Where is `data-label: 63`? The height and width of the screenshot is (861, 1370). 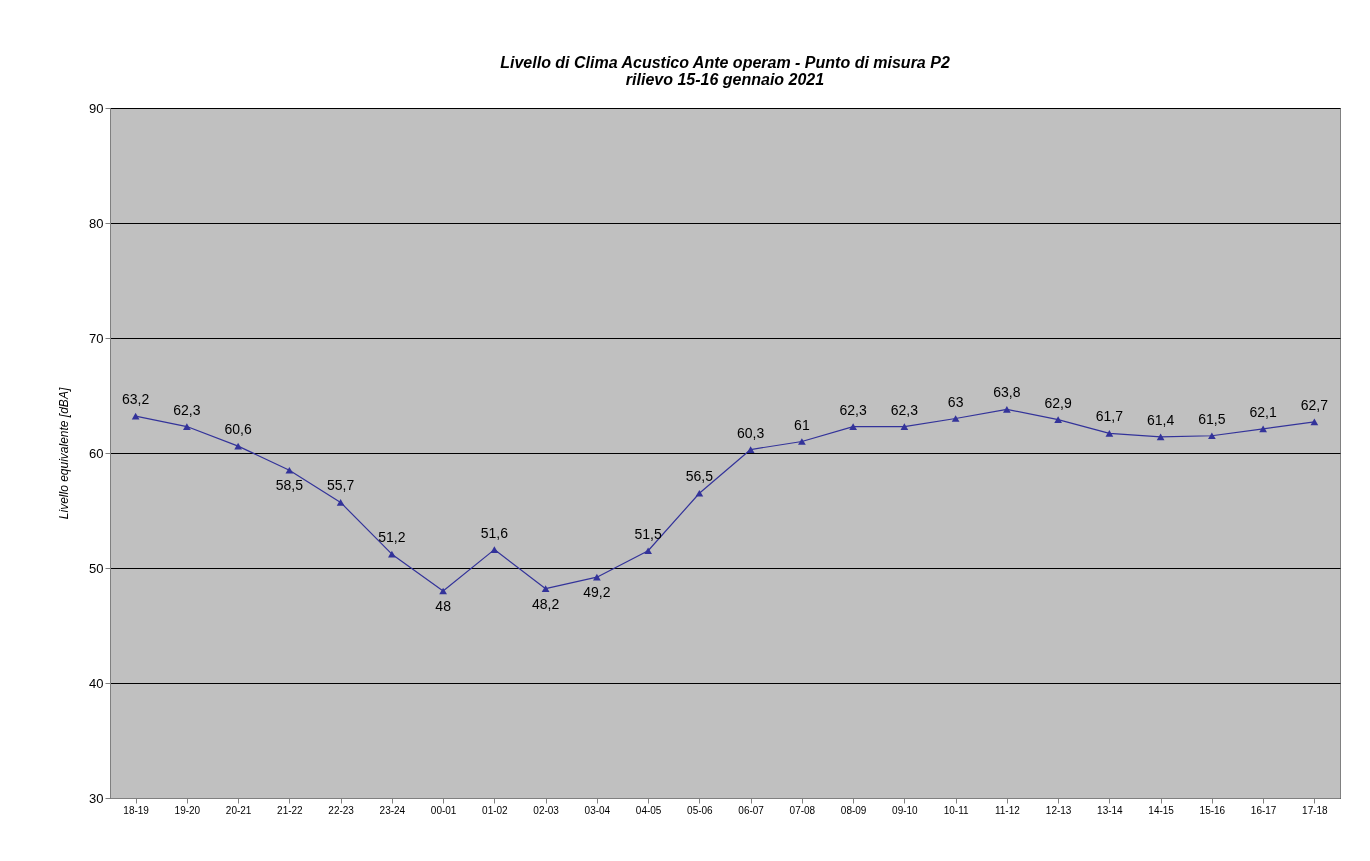
data-label: 63 is located at coordinates (955, 401).